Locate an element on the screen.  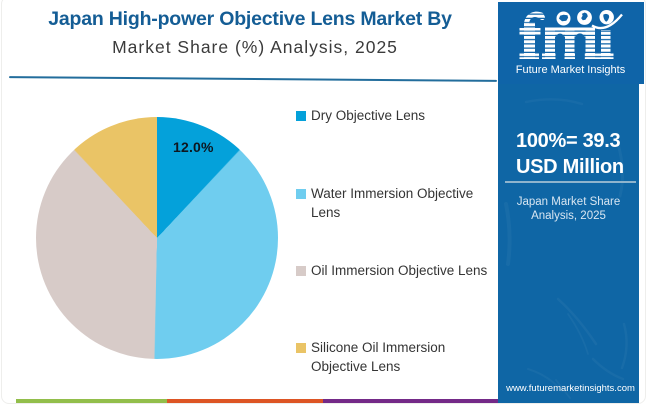
svg-text: Future Market Insights is located at coordinates (570, 70).